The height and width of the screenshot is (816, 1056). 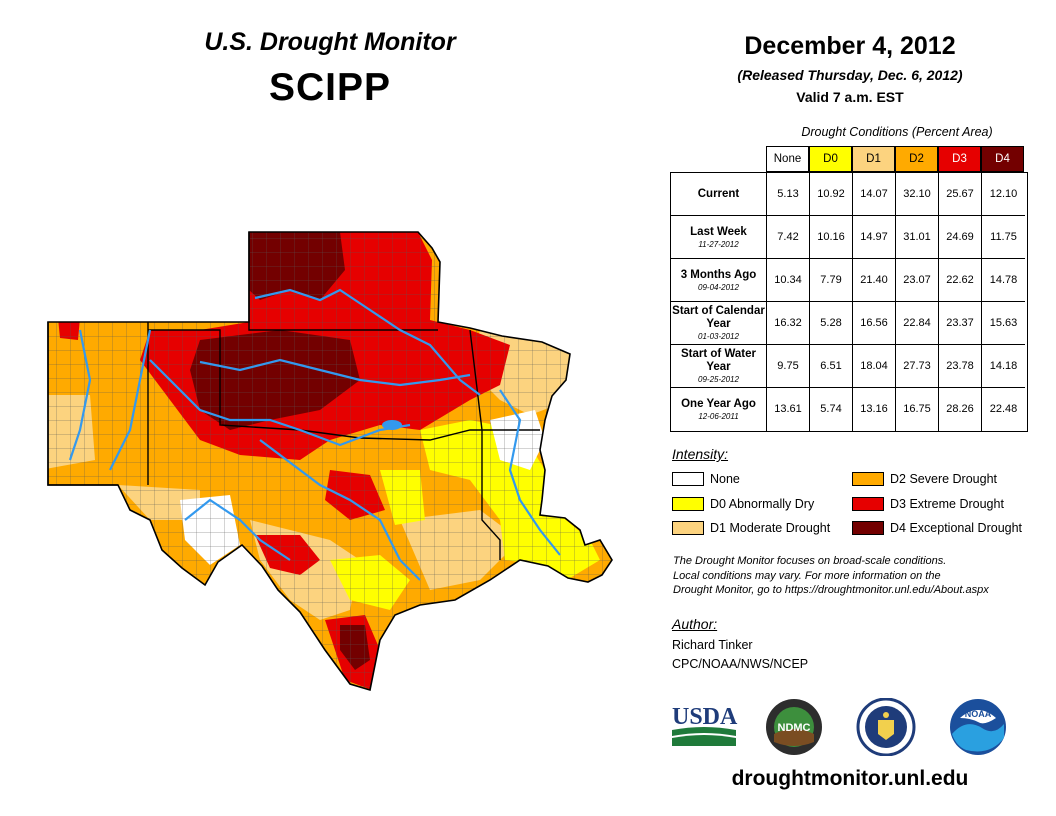 I want to click on row-name: Current, so click(x=718, y=193).